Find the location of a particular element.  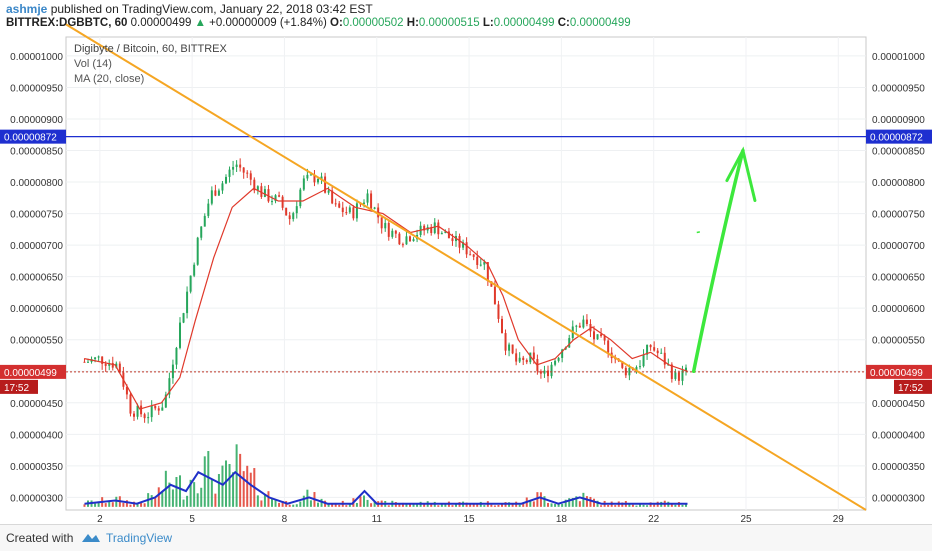

countdown-label-bg-left is located at coordinates (19, 386).